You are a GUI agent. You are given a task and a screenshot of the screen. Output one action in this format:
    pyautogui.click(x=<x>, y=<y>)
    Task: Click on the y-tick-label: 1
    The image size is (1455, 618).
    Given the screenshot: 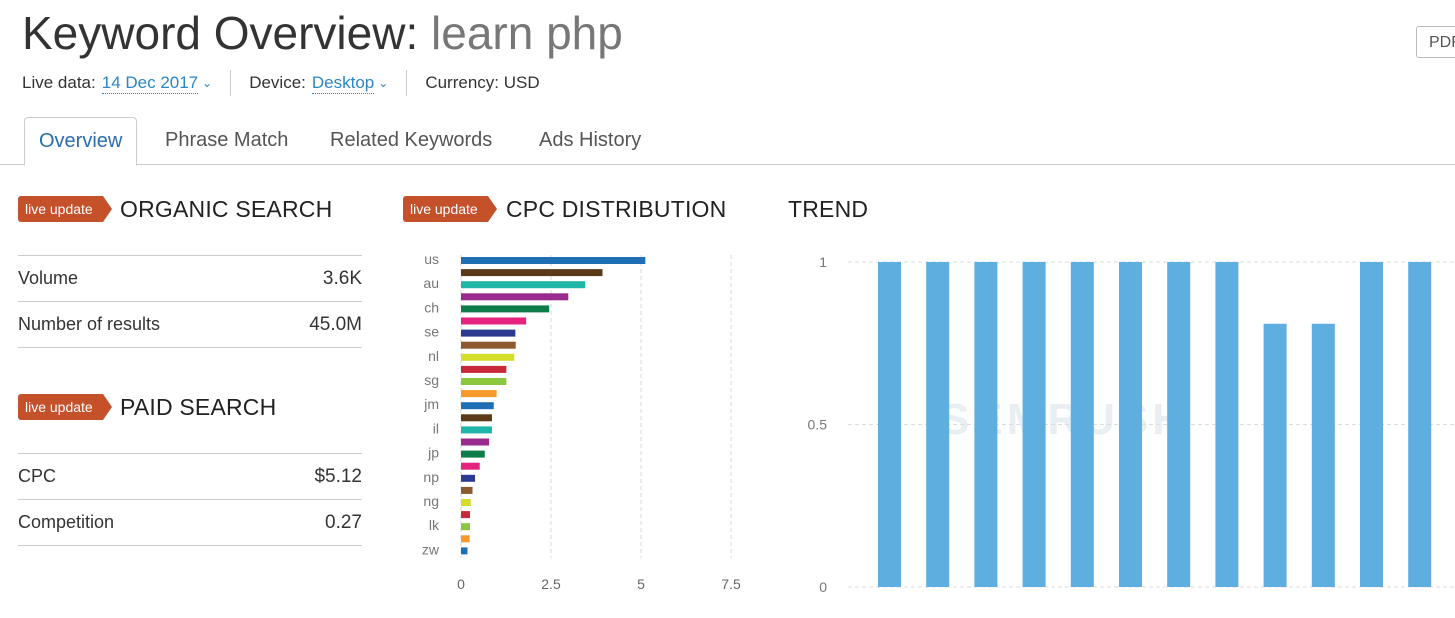 What is the action you would take?
    pyautogui.click(x=823, y=262)
    